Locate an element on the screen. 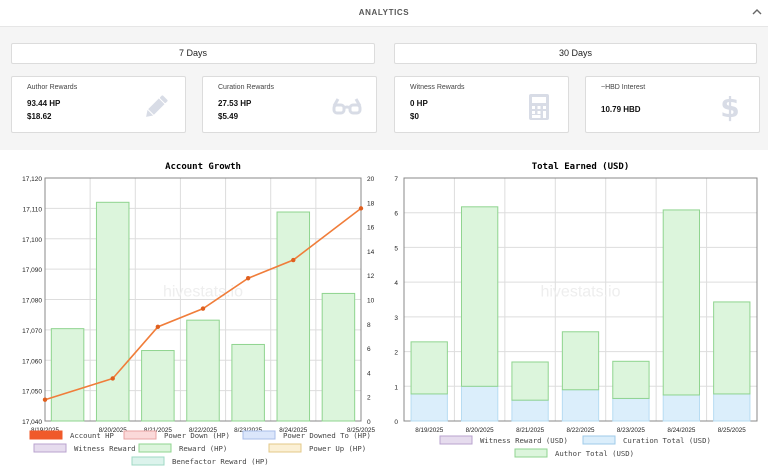 The height and width of the screenshot is (475, 768). period-30-days-button: 30 Days is located at coordinates (575, 53).